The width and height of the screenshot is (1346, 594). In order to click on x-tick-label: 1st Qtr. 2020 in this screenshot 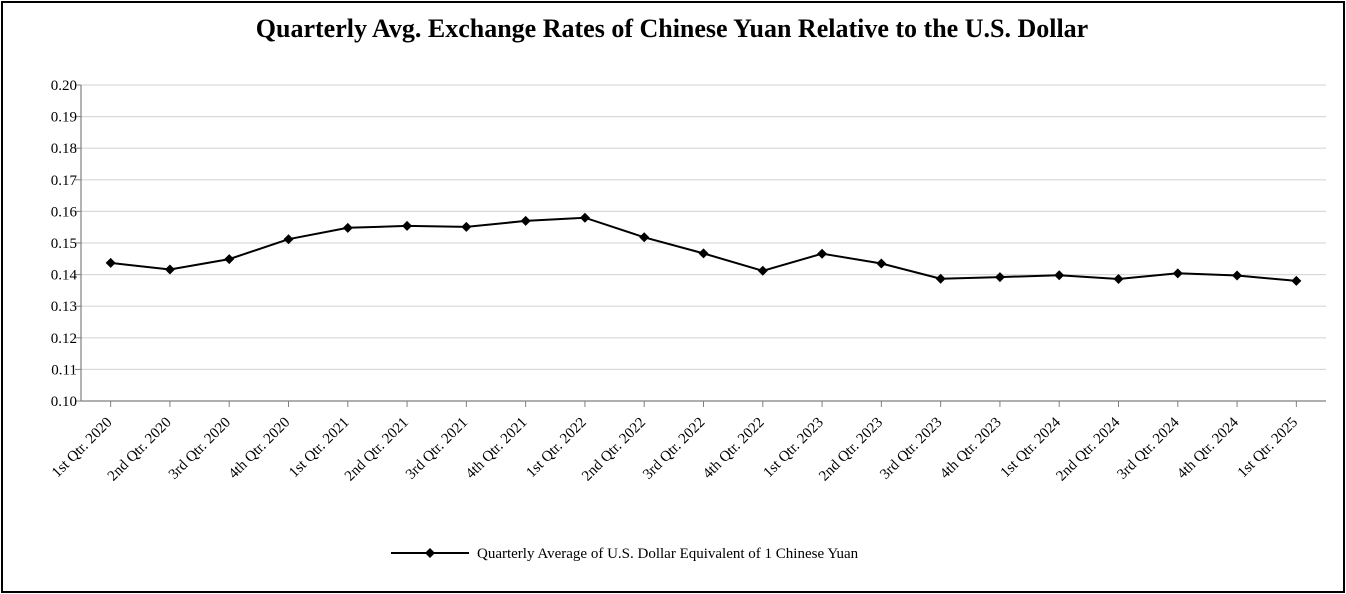, I will do `click(82, 448)`.